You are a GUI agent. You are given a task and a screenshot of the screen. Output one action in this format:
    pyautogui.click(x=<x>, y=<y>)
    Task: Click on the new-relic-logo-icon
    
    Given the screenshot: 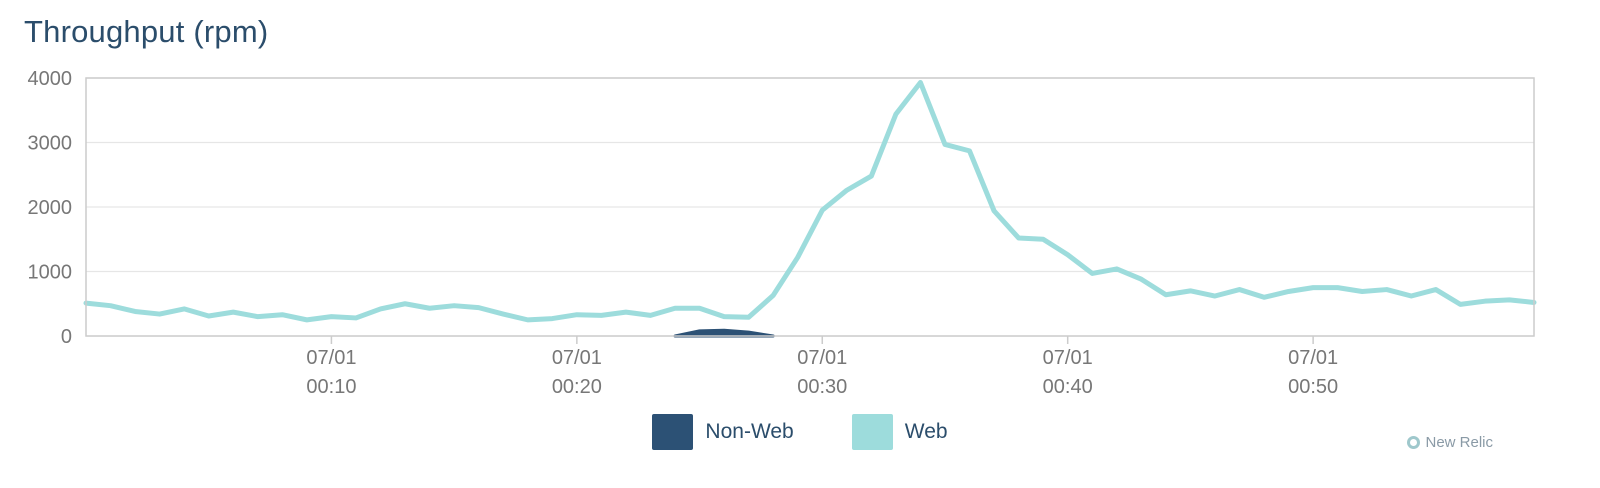 What is the action you would take?
    pyautogui.click(x=1414, y=442)
    